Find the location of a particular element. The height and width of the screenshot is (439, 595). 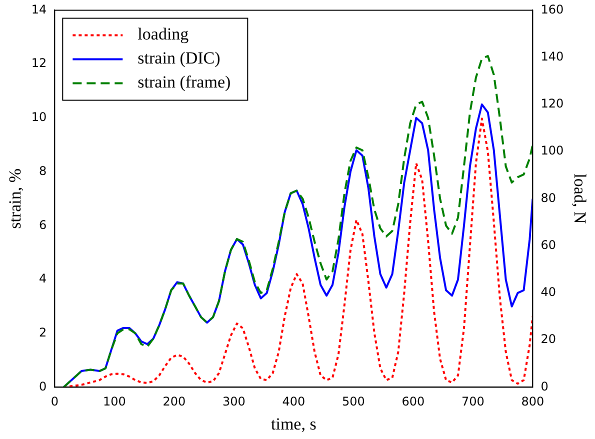

x-tick-label: 600 is located at coordinates (413, 401).